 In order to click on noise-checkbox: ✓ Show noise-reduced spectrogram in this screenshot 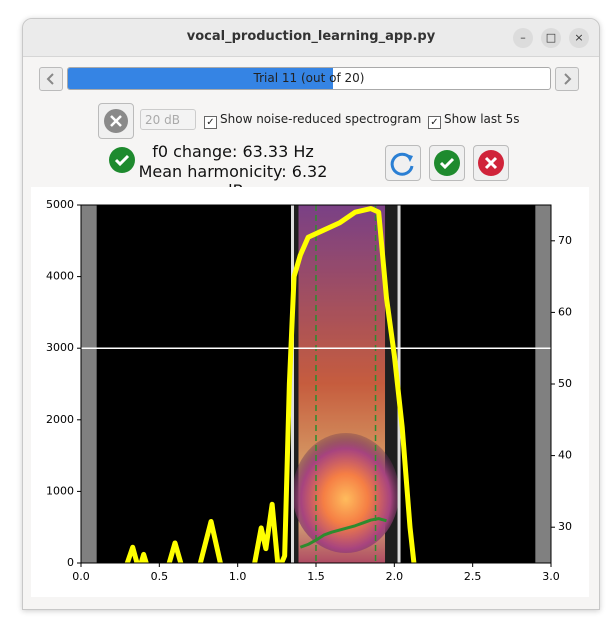, I will do `click(312, 120)`.